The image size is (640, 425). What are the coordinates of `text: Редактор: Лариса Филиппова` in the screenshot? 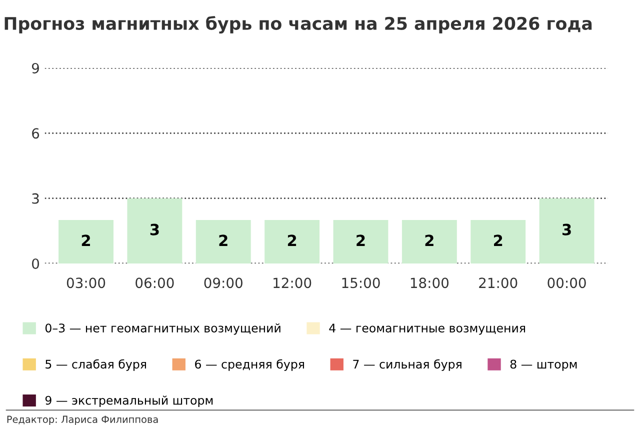 It's located at (82, 420).